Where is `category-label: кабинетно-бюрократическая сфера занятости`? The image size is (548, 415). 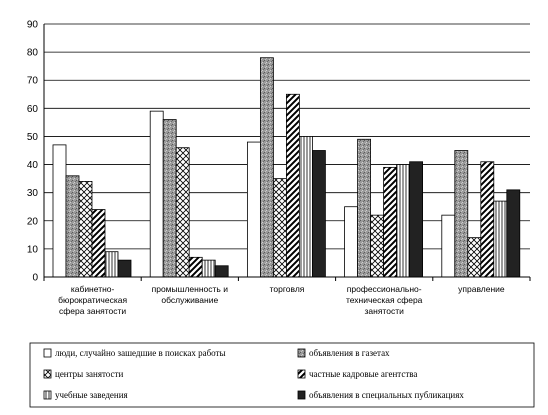 category-label: кабинетно-бюрократическая сфера занятости is located at coordinates (92, 300).